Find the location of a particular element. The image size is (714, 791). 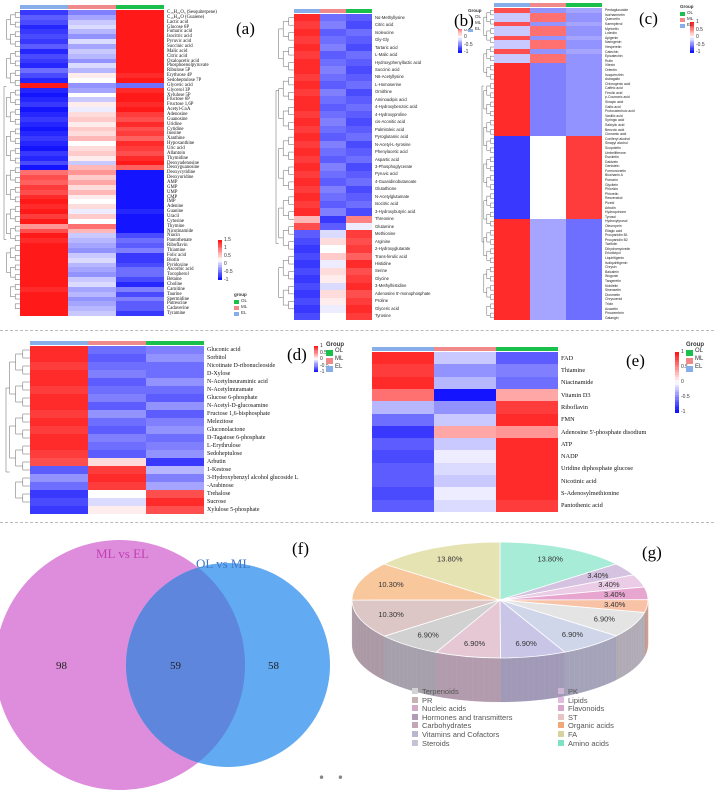

row-label: Piceid is located at coordinates (610, 203).